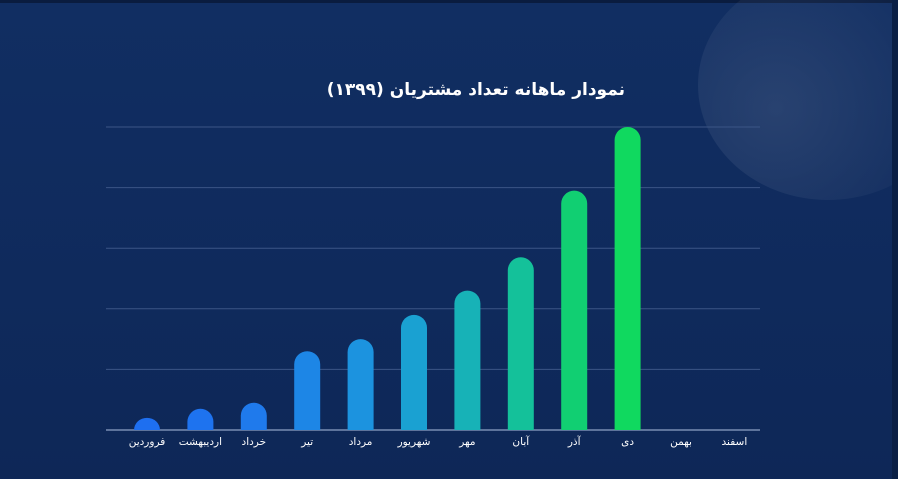  What do you see at coordinates (627, 442) in the screenshot?
I see `x-tick-label: دی` at bounding box center [627, 442].